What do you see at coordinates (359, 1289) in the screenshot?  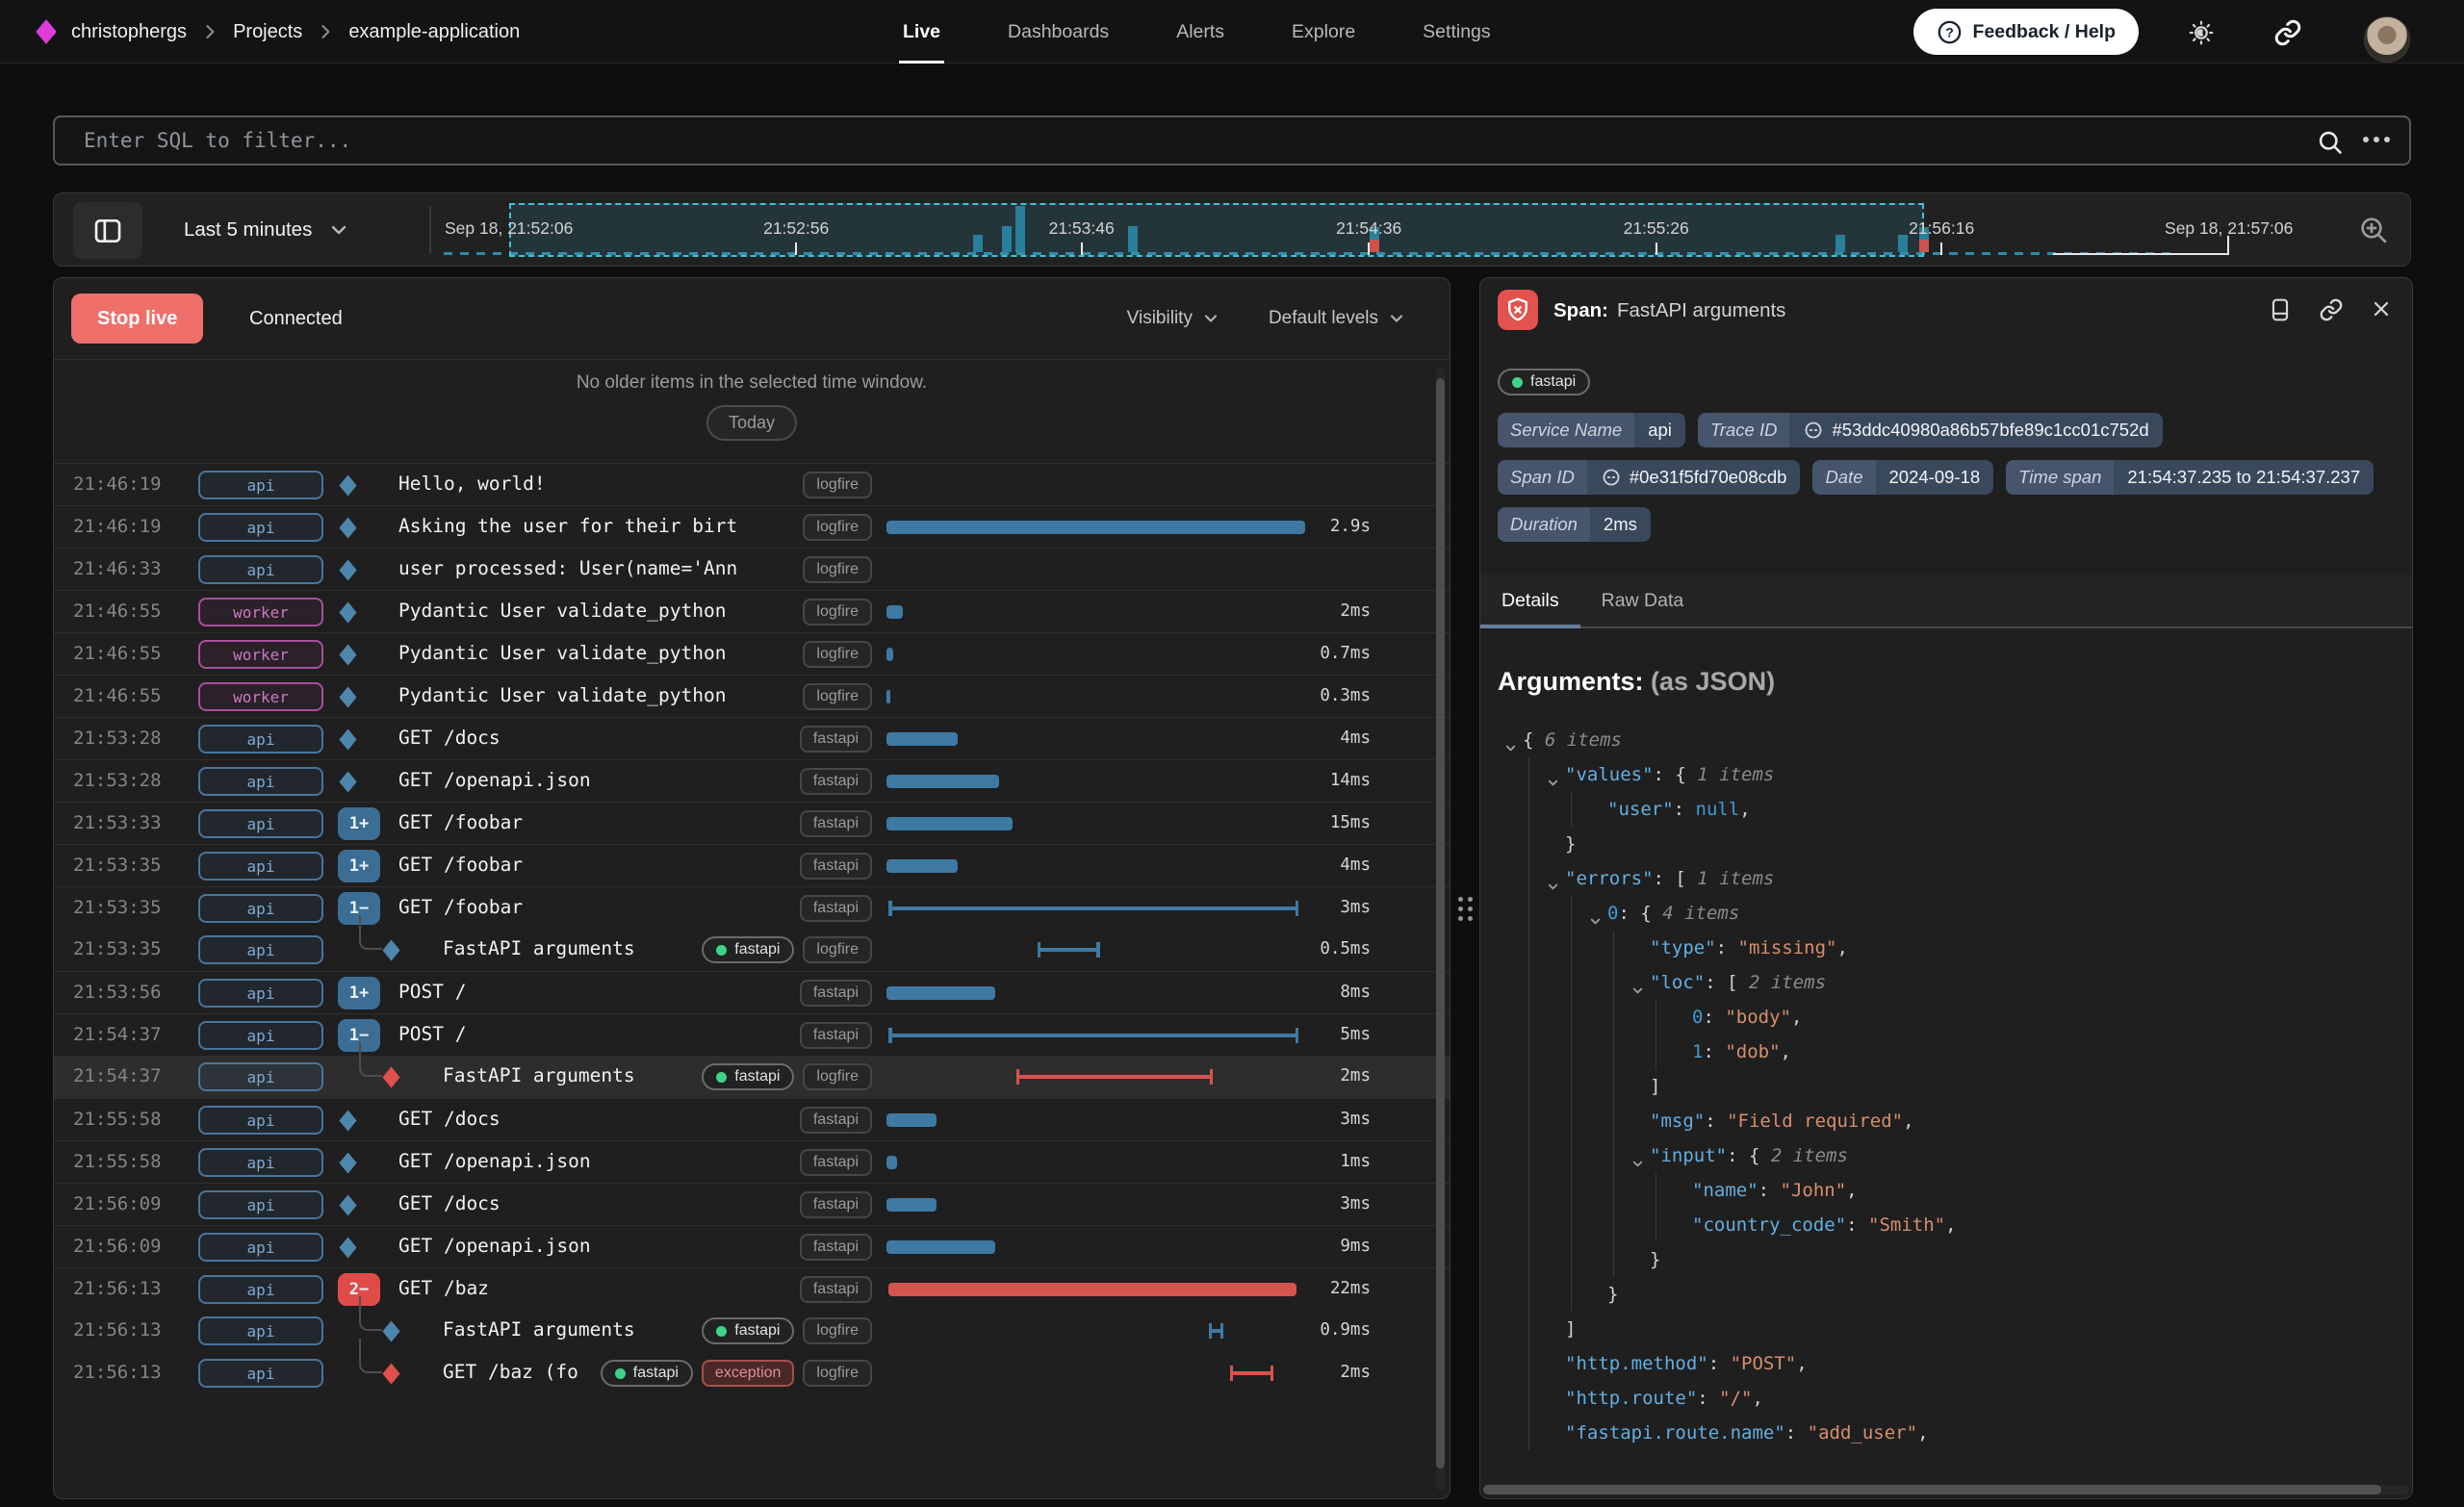 I see `child-count-badge: 2−` at bounding box center [359, 1289].